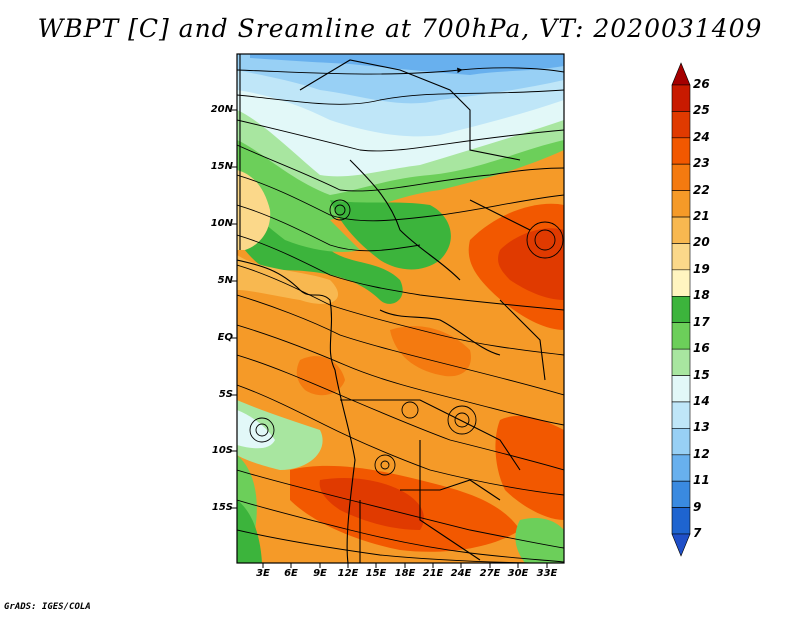  What do you see at coordinates (701, 427) in the screenshot?
I see `colorbar-label: 13` at bounding box center [701, 427].